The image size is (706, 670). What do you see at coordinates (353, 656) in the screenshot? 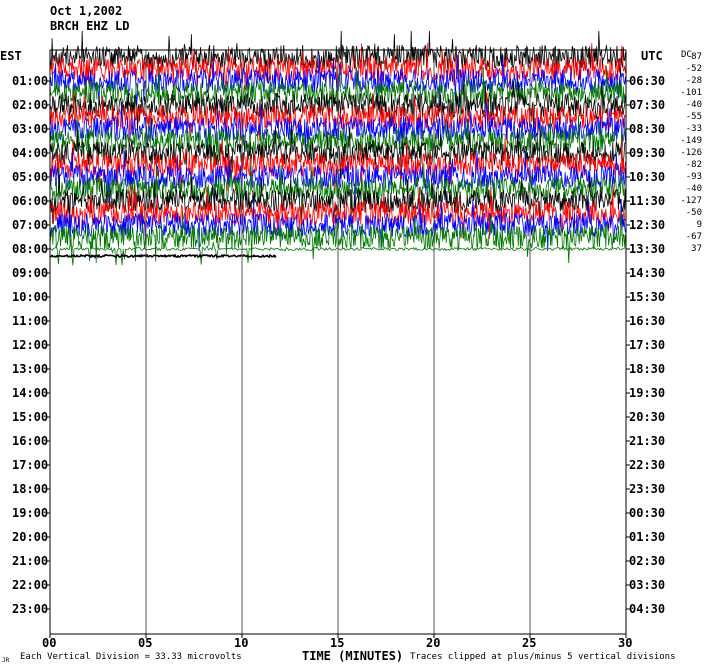
I see `x-axis-title: TIME (MINUTES)` at bounding box center [353, 656].